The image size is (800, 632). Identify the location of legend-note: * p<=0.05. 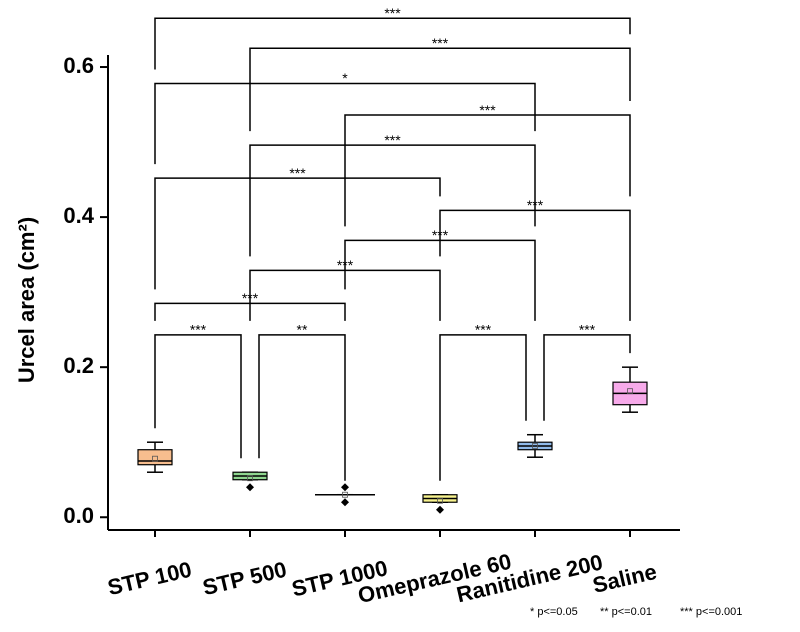
(554, 612).